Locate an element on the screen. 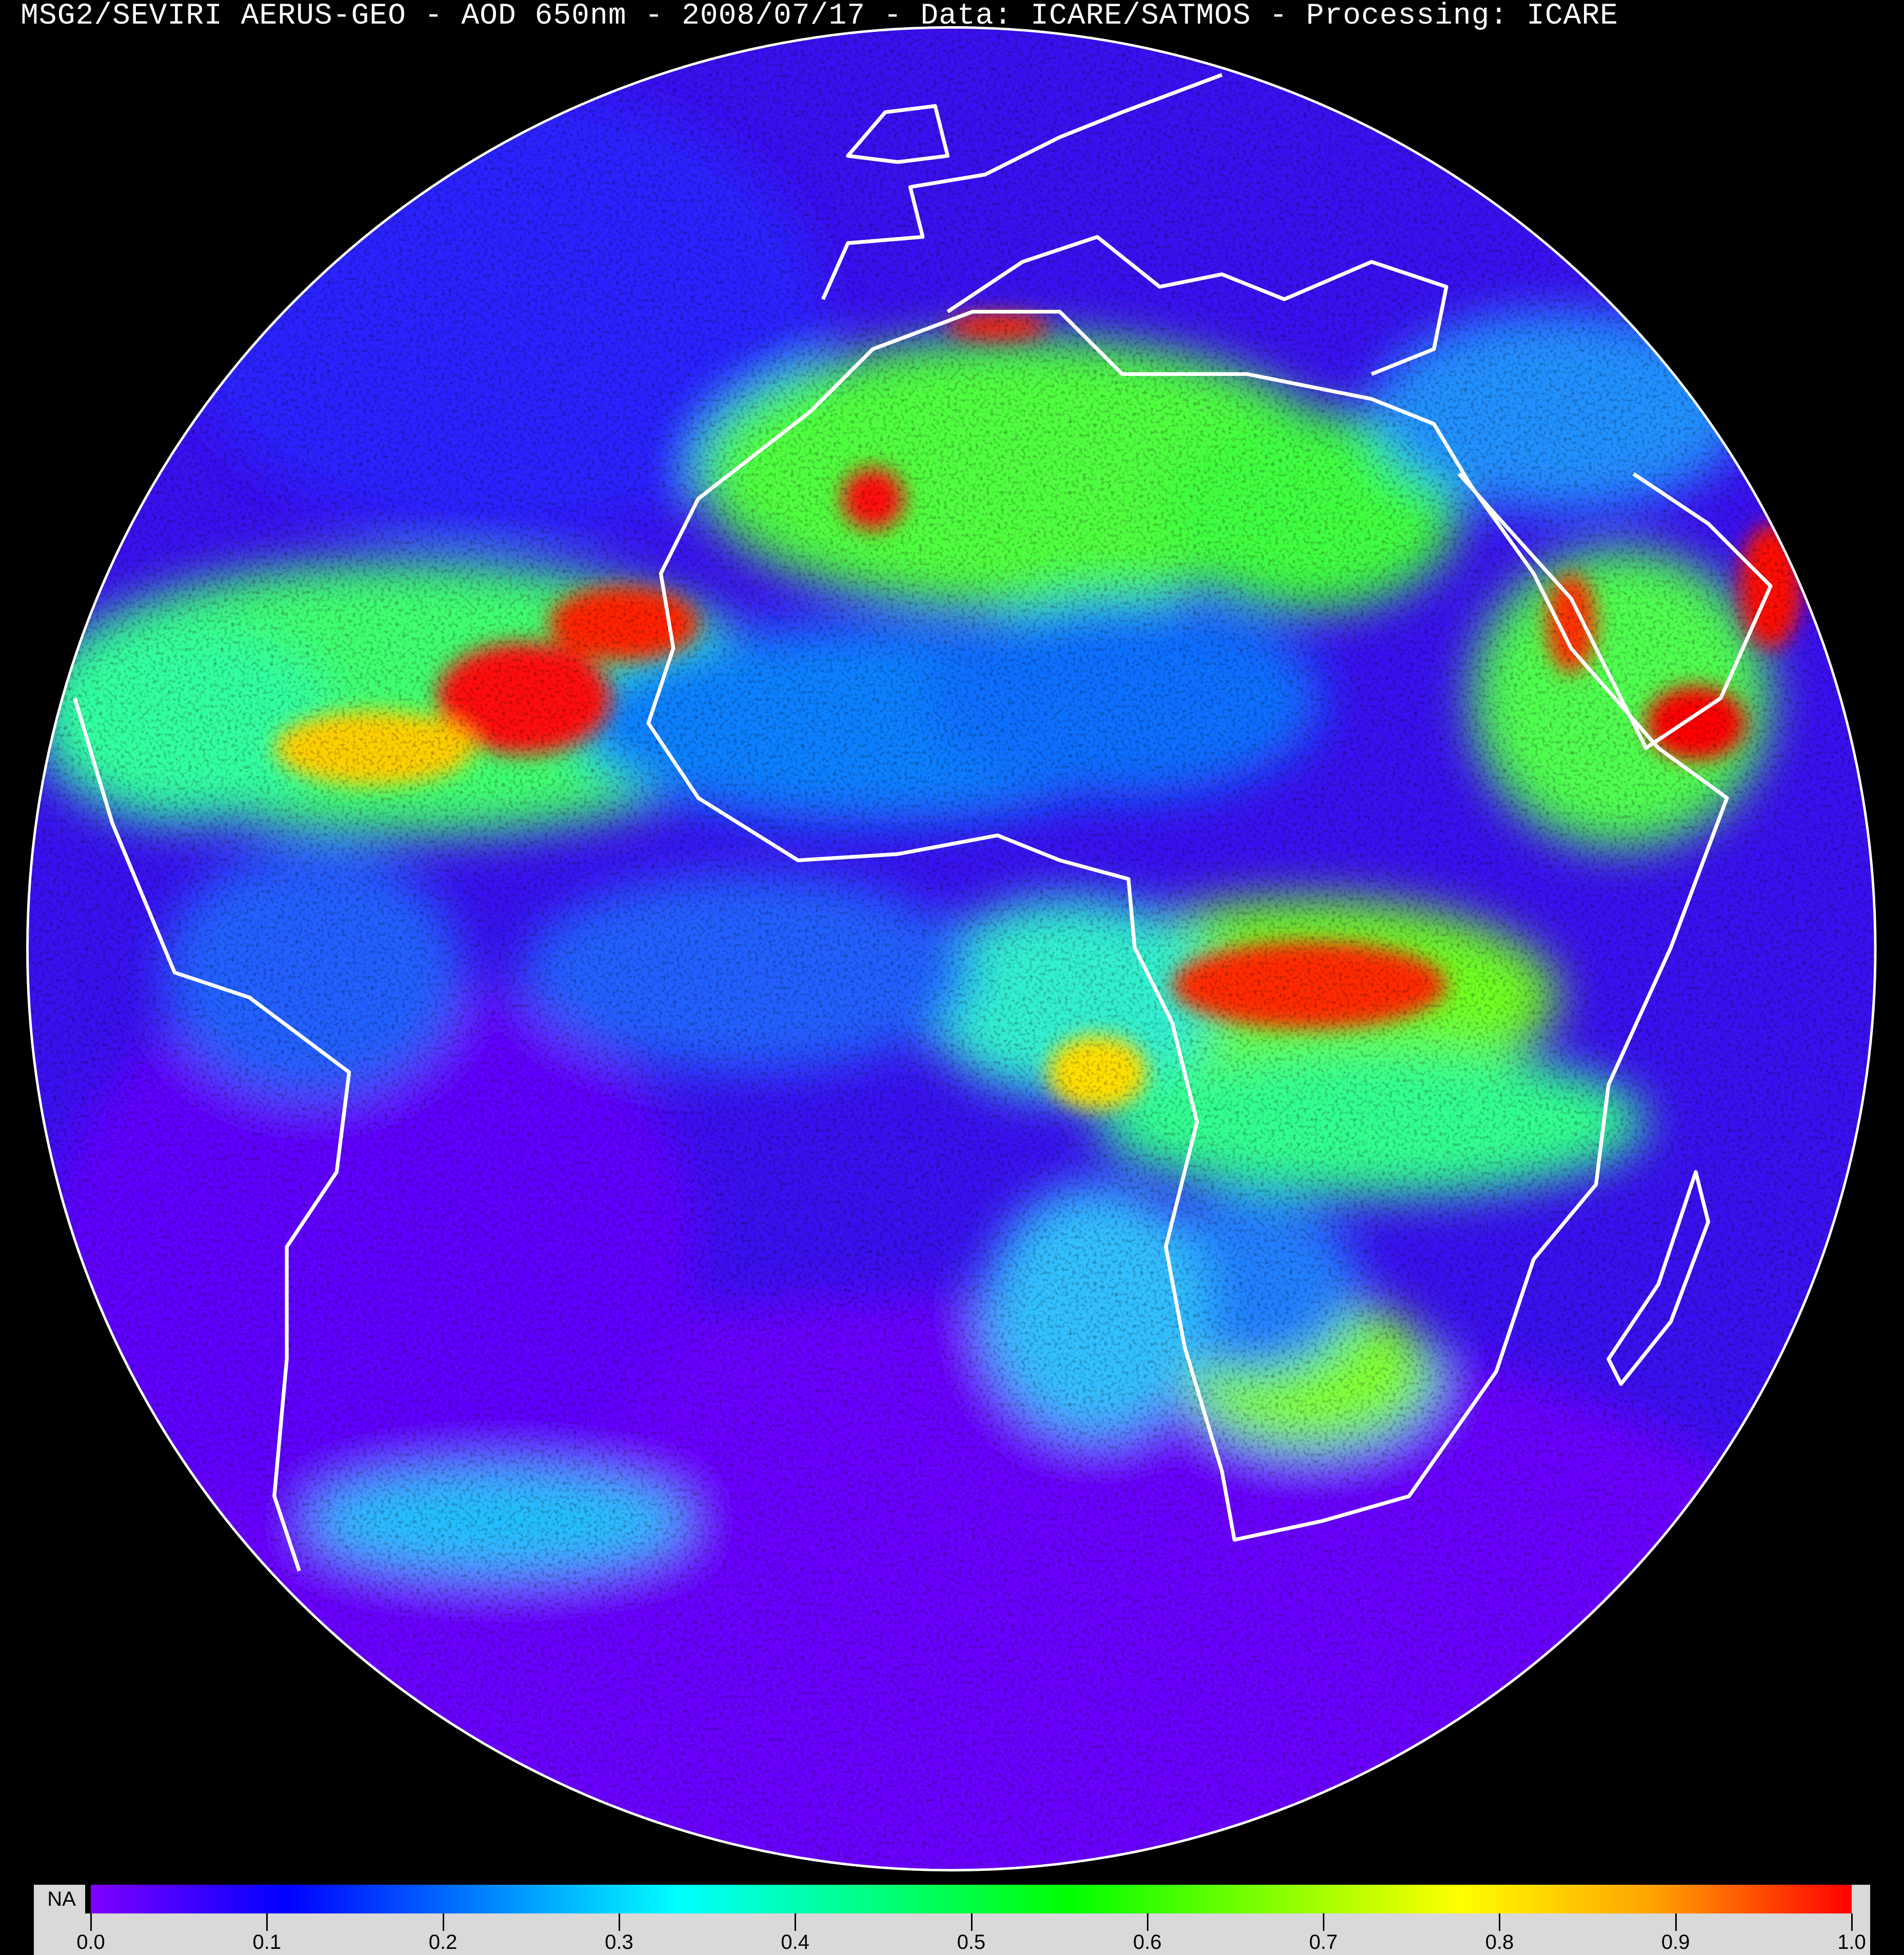 The image size is (1904, 1955). colorbar-tick-label: 0.8 is located at coordinates (1500, 1942).